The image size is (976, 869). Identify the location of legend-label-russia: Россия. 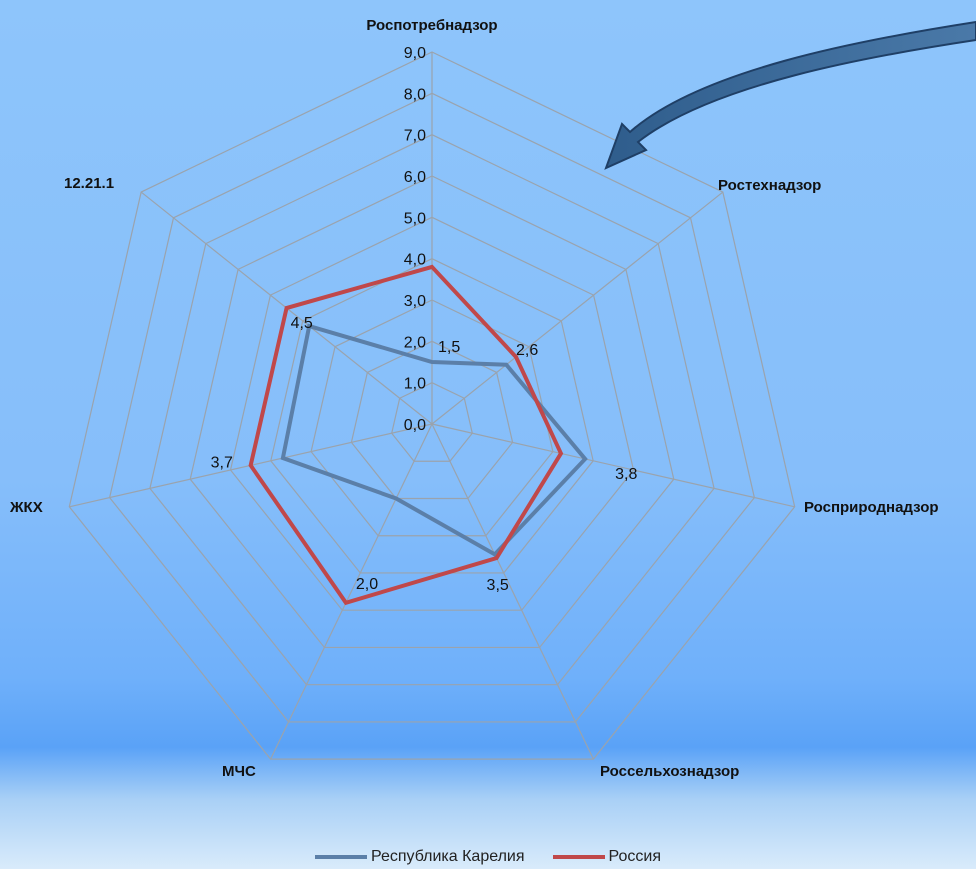
(634, 856).